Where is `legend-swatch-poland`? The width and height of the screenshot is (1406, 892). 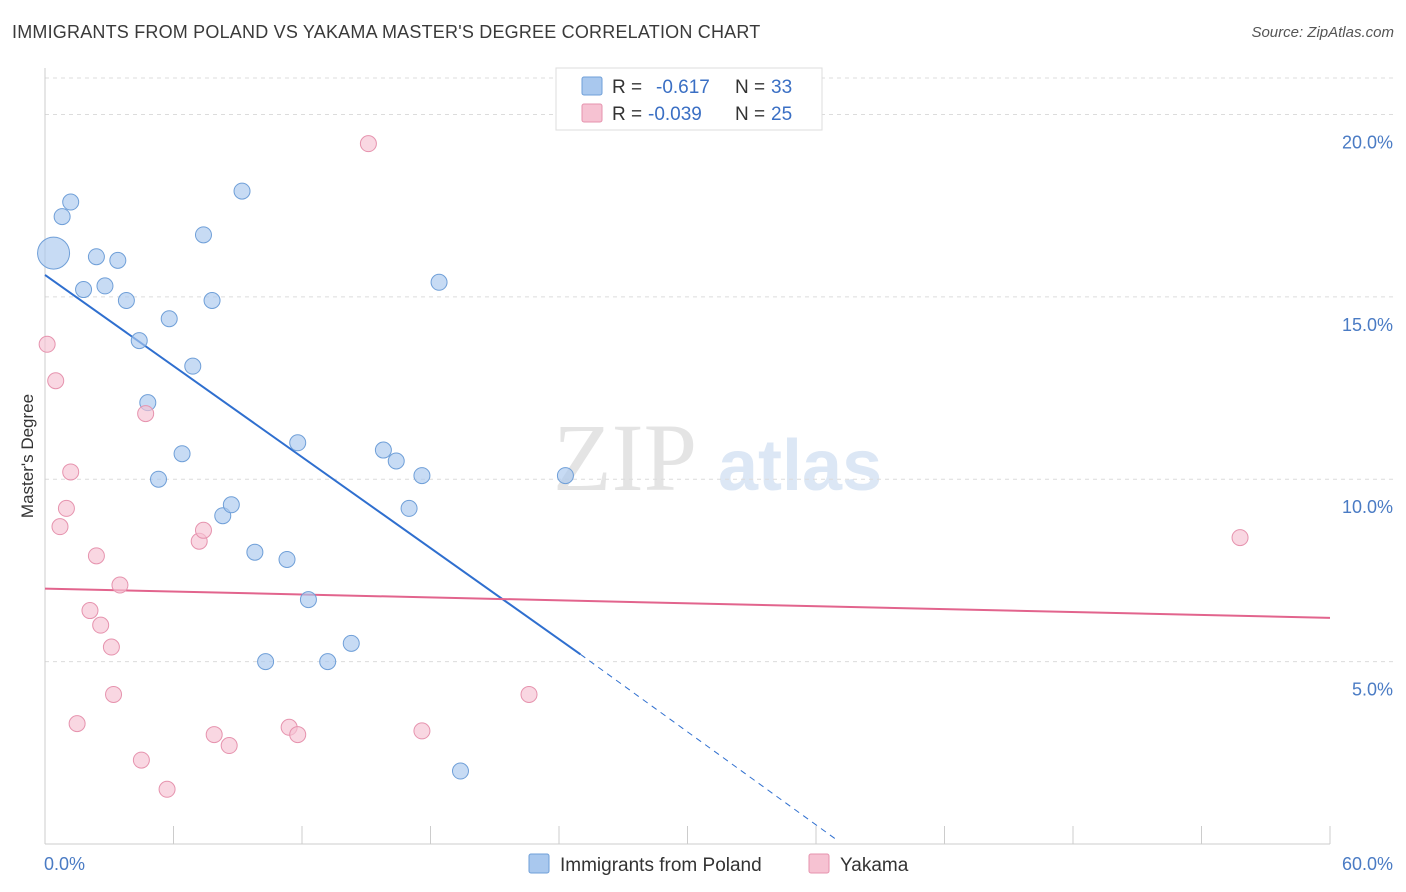 legend-swatch-poland is located at coordinates (592, 86).